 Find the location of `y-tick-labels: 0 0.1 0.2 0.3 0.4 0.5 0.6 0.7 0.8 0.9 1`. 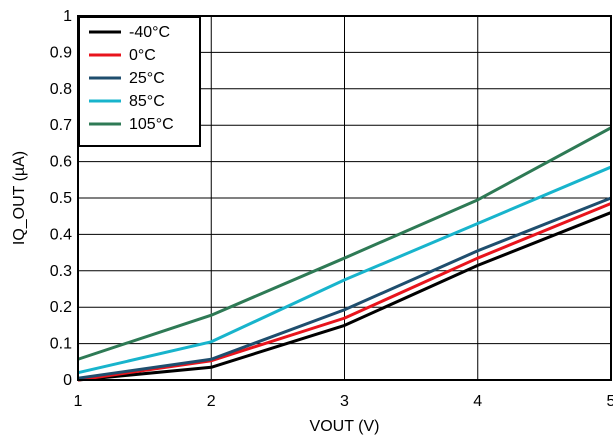

y-tick-labels: 0 0.1 0.2 0.3 0.4 0.5 0.6 0.7 0.8 0.9 1 is located at coordinates (61, 198).